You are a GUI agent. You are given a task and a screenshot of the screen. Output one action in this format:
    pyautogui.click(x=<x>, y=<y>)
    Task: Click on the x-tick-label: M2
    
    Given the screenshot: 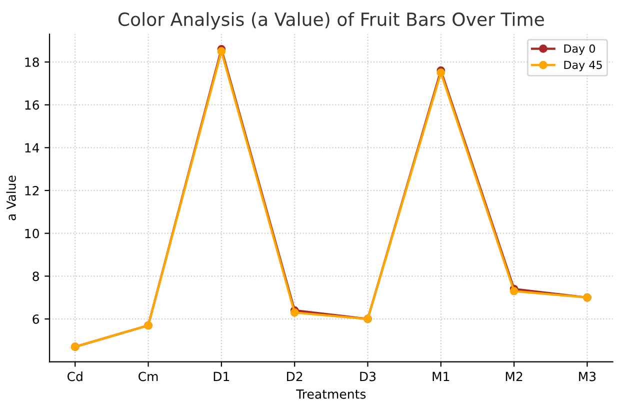 What is the action you would take?
    pyautogui.click(x=514, y=377)
    